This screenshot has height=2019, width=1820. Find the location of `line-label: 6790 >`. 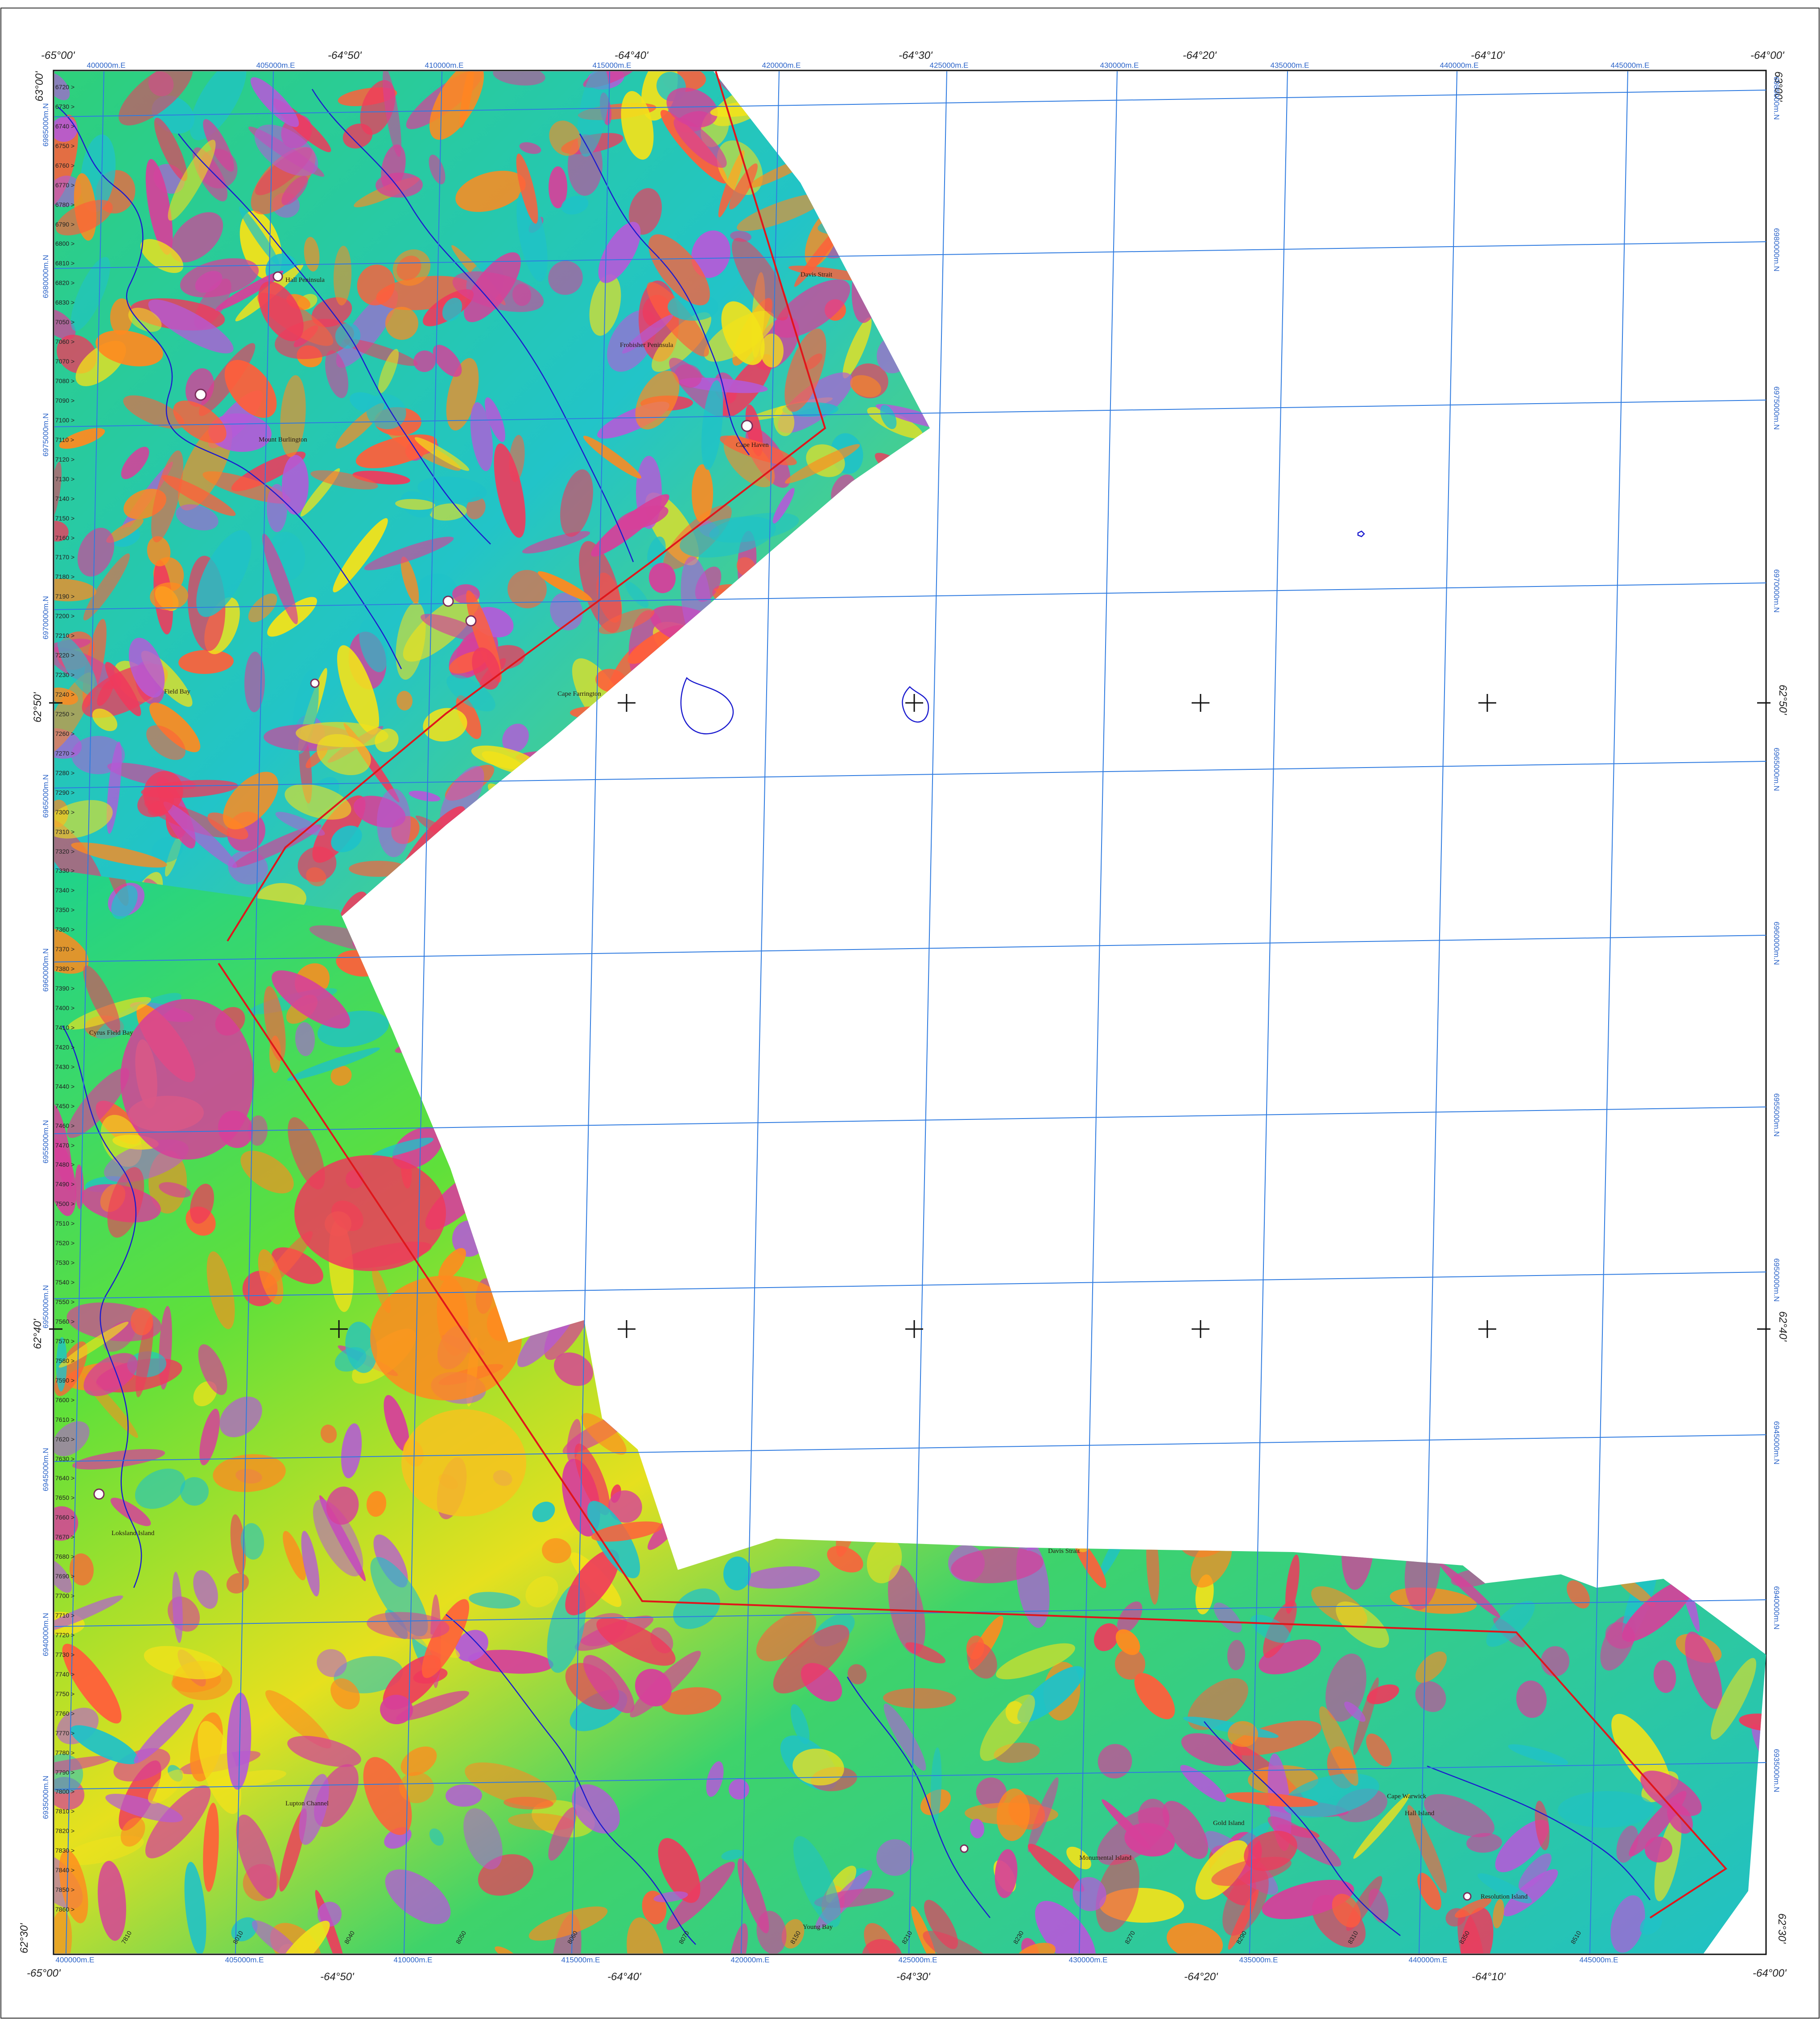

line-label: 6790 > is located at coordinates (64, 224).